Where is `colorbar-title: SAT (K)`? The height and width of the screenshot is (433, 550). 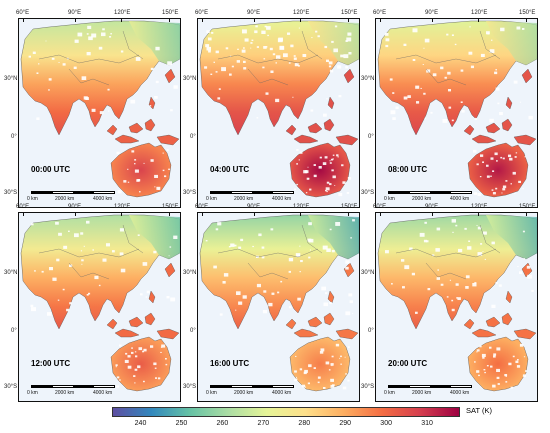 colorbar-title: SAT (K) is located at coordinates (479, 410).